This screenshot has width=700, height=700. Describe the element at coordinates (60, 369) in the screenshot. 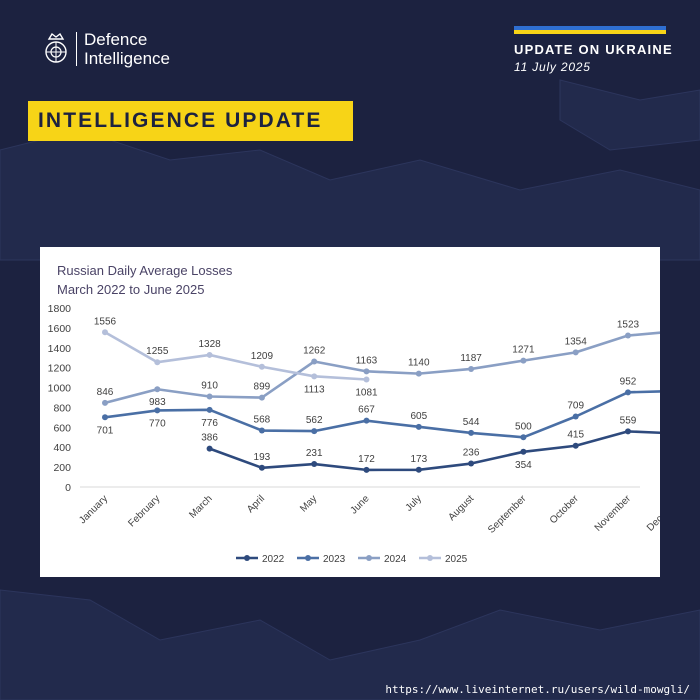

I see `y-tick-label: 1200` at that location.